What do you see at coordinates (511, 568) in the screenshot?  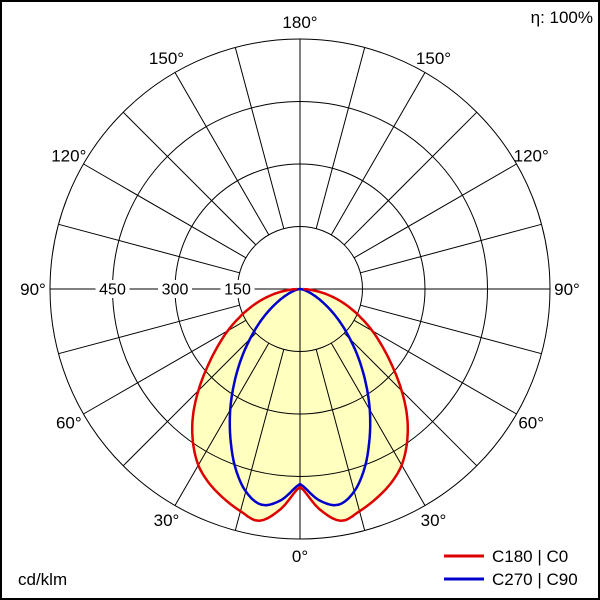 I see `legend: C180 | C0 C270 | C90` at bounding box center [511, 568].